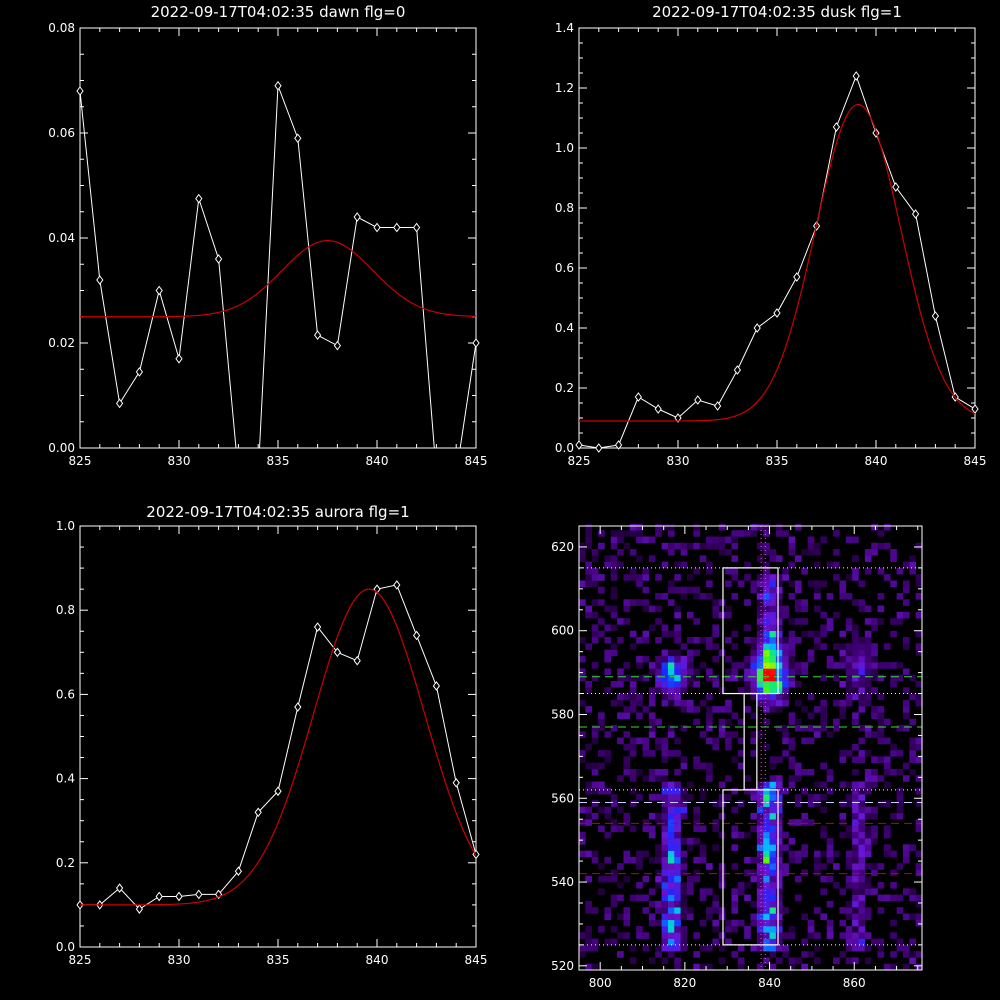 Image resolution: width=1000 pixels, height=1000 pixels. What do you see at coordinates (476, 343) in the screenshot?
I see `dawn-data-point` at bounding box center [476, 343].